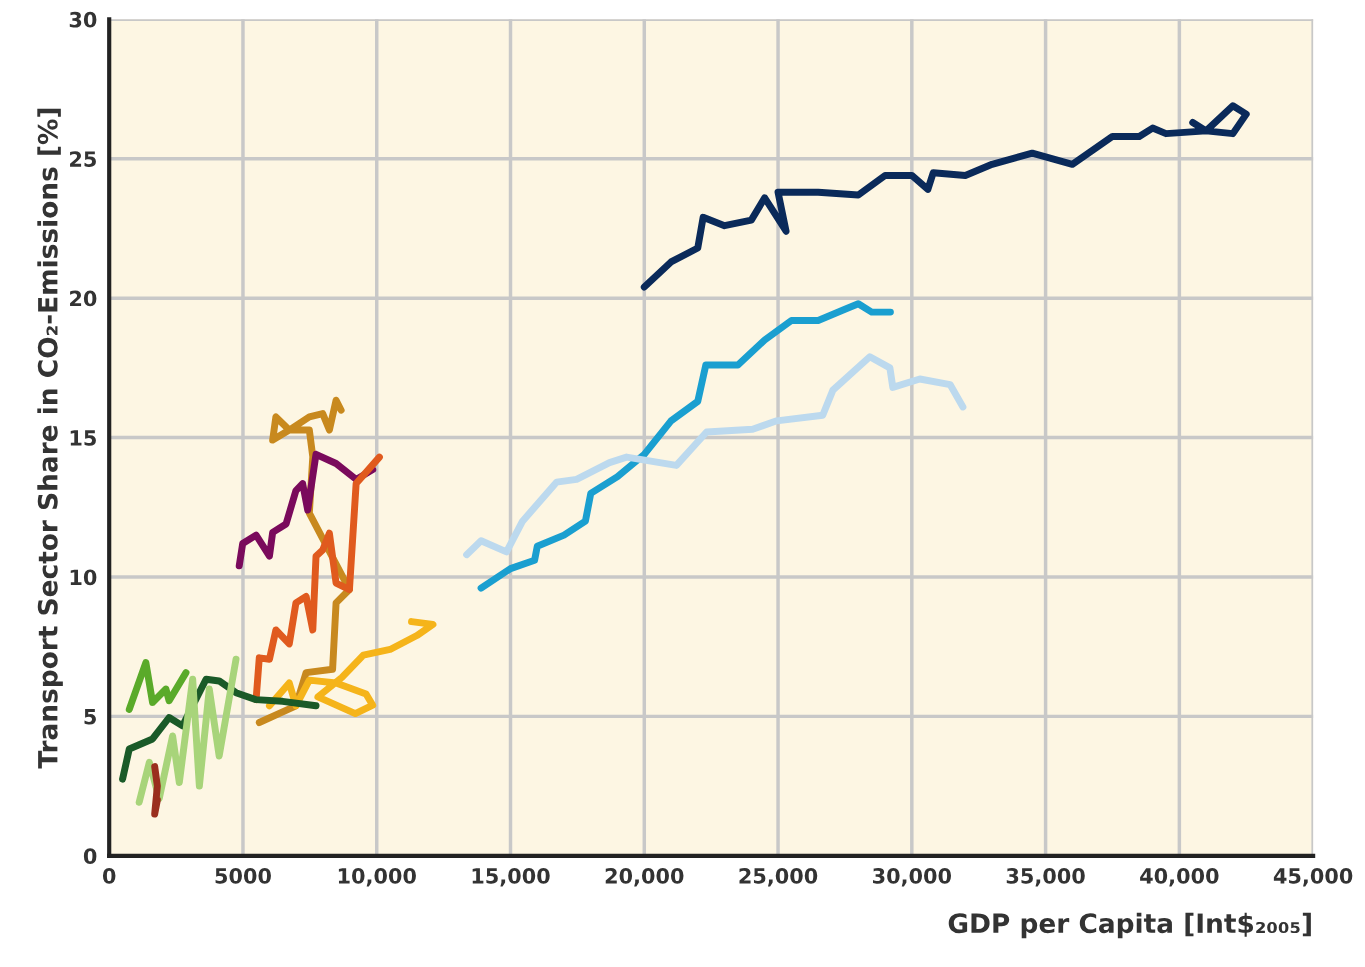 The height and width of the screenshot is (967, 1365). I want to click on x-tick-label: 25,000, so click(778, 877).